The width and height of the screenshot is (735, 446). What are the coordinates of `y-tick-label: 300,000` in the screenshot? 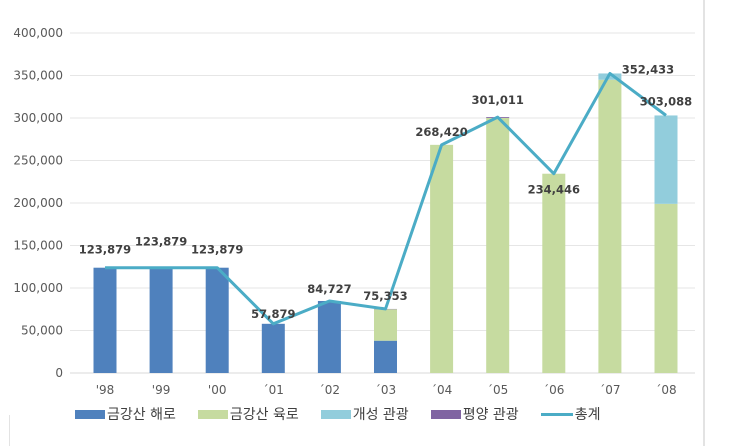 It's located at (38, 118).